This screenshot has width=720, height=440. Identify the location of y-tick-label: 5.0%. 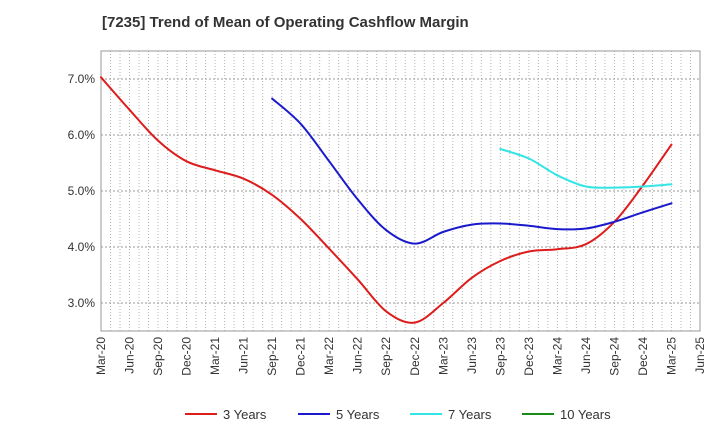
(82, 191).